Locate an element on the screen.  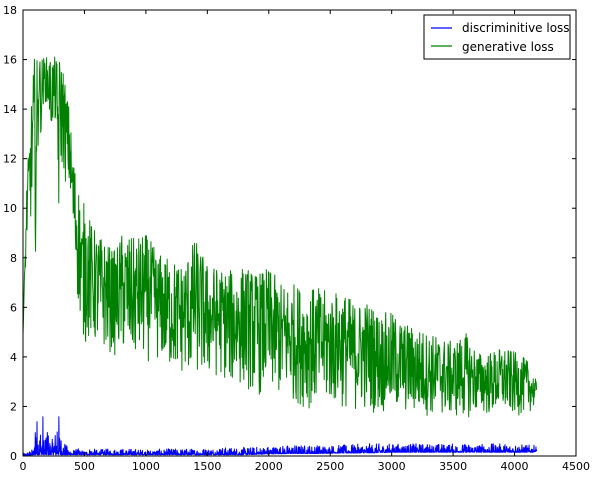
x-tick-label: 0 is located at coordinates (23, 466).